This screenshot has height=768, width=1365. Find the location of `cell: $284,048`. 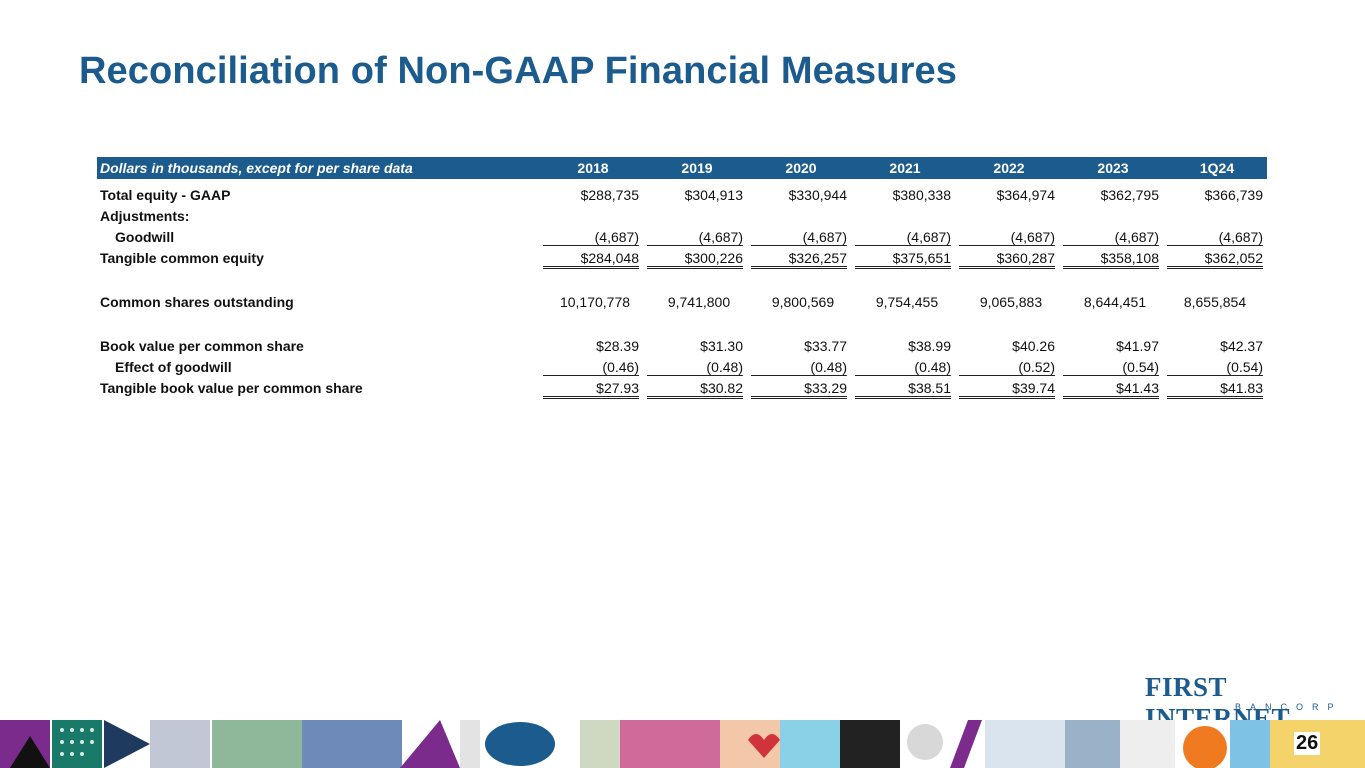

cell: $284,048 is located at coordinates (591, 259).